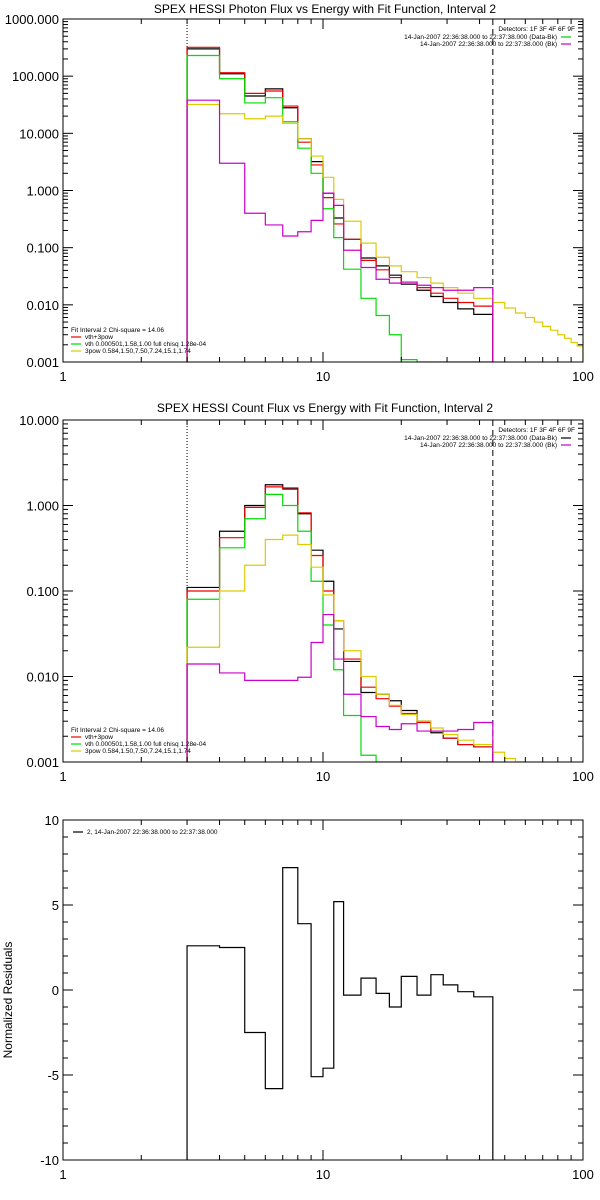  What do you see at coordinates (52, 820) in the screenshot?
I see `y-tick-label: 10` at bounding box center [52, 820].